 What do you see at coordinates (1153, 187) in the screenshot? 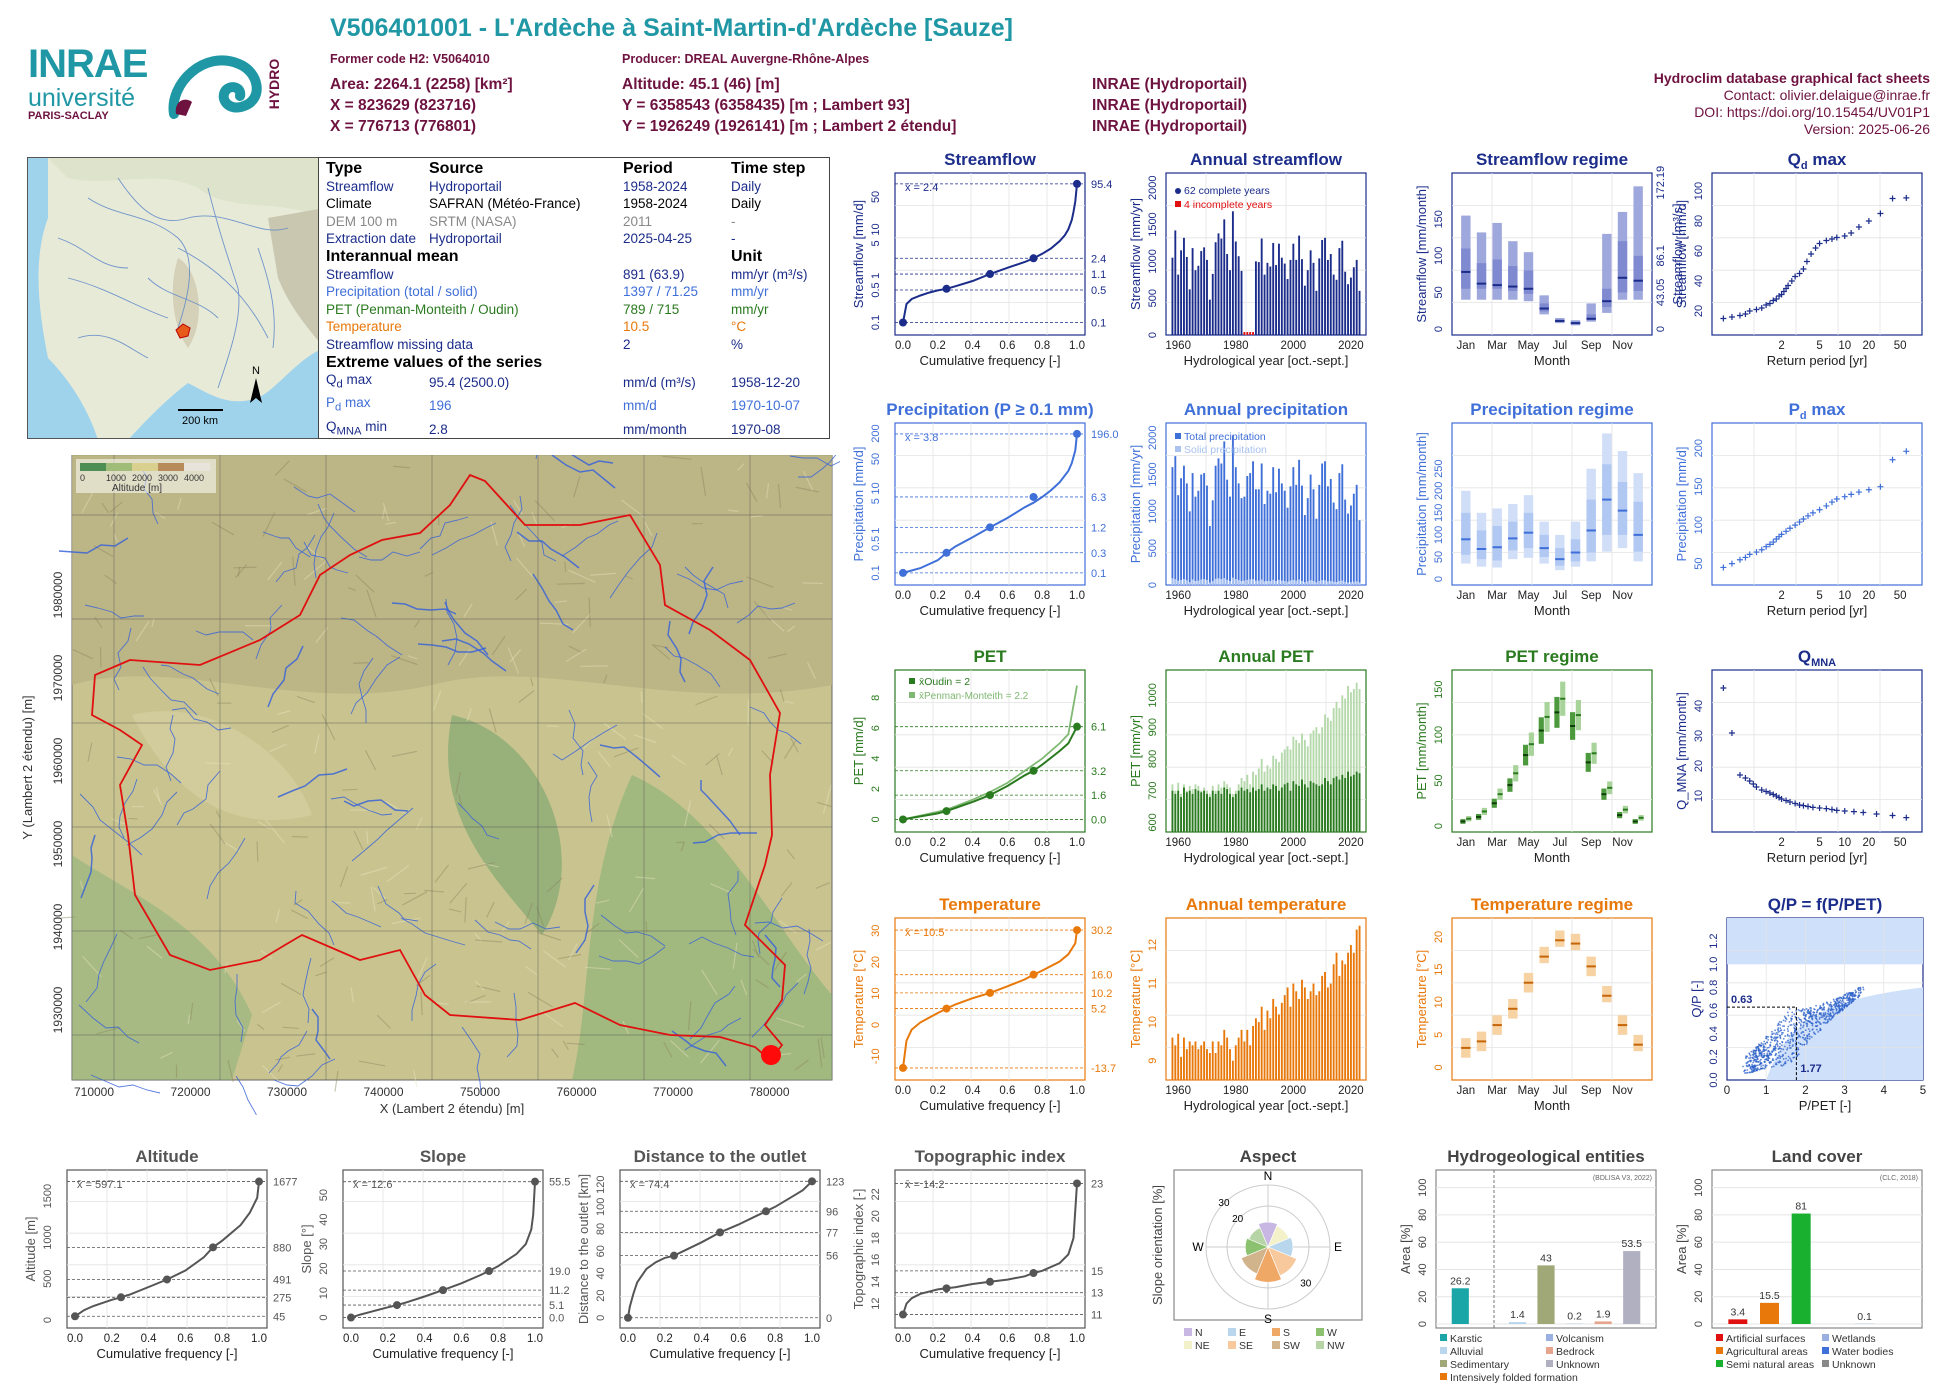
I see `y-tick-label: 2000` at bounding box center [1153, 187].